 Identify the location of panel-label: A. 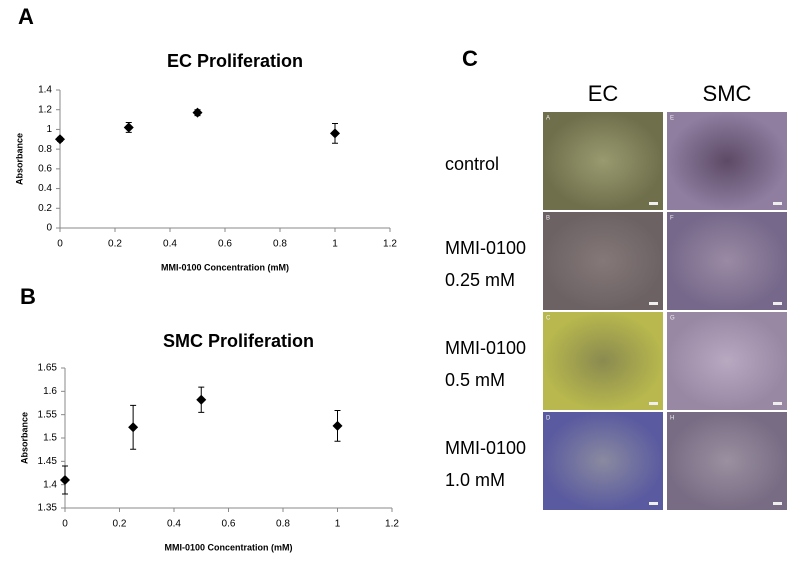
(26, 16).